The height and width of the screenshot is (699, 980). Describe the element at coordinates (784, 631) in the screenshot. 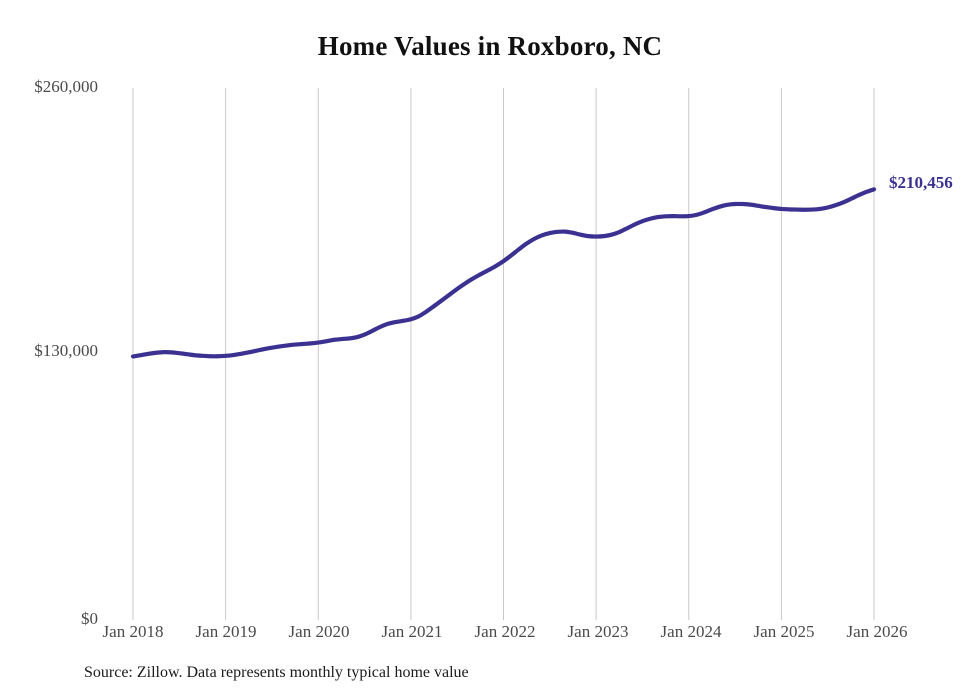

I see `xtick-label-jan-2025: Jan 2025` at that location.